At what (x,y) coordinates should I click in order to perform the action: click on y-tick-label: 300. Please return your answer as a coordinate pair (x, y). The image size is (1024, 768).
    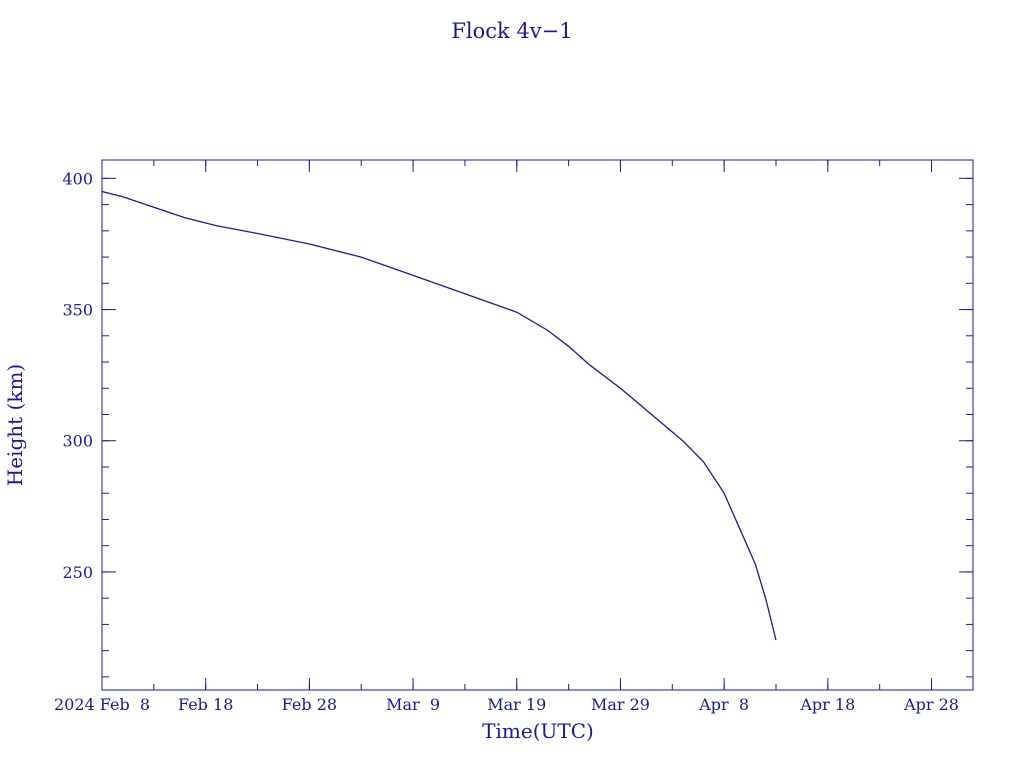
    Looking at the image, I should click on (77, 441).